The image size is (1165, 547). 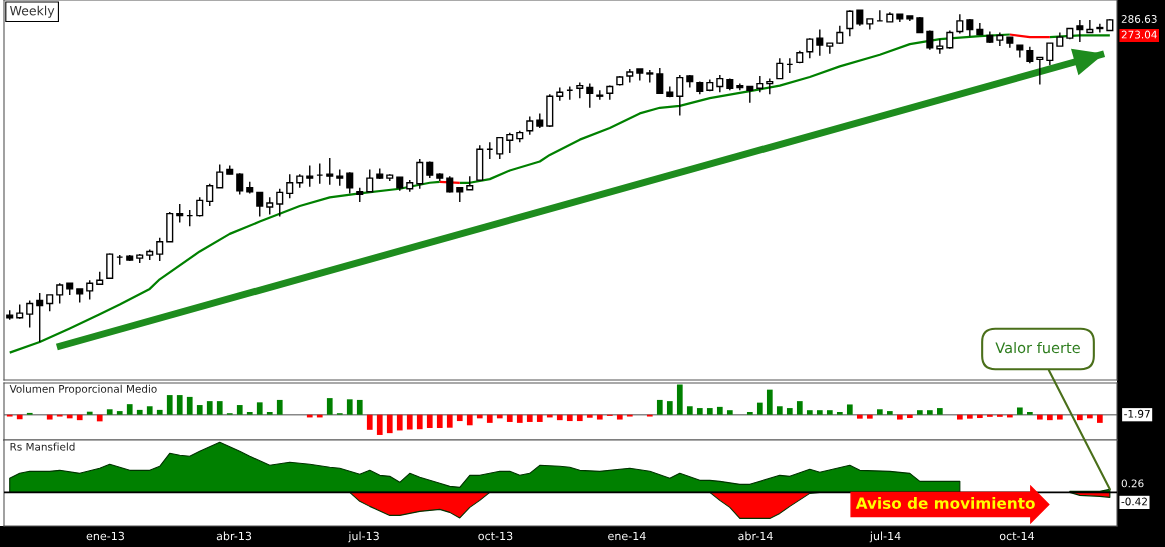 I want to click on x-tick-label: ene-14, so click(x=627, y=536).